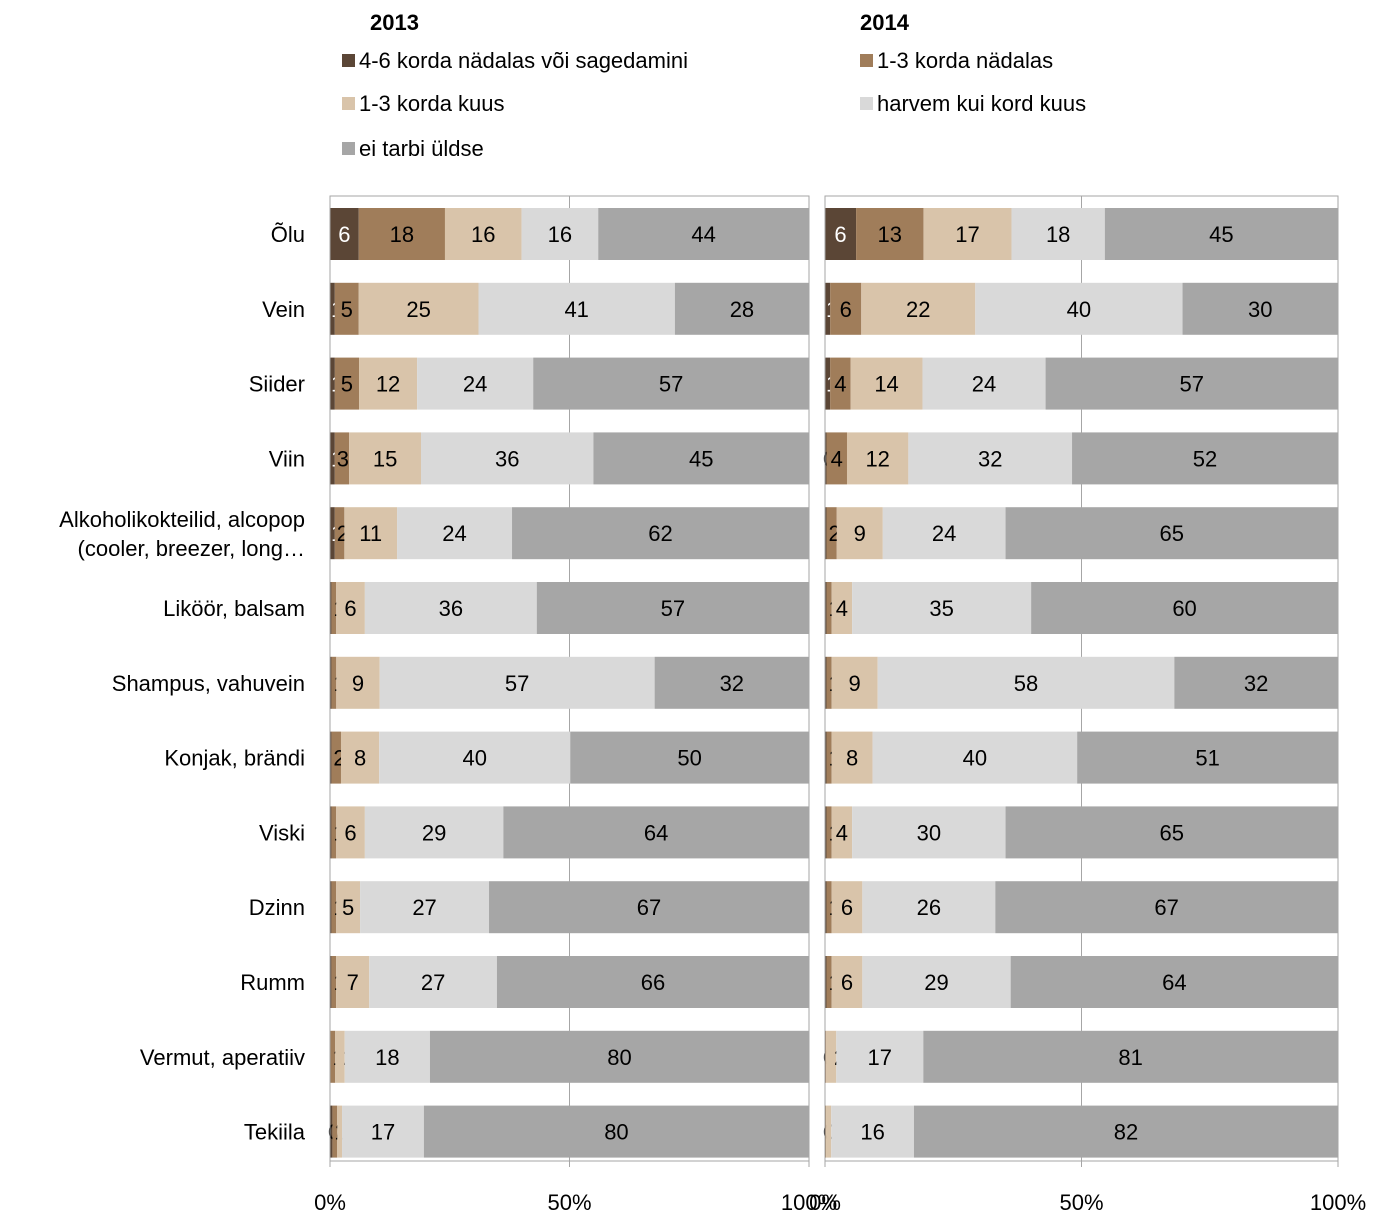  Describe the element at coordinates (432, 103) in the screenshot. I see `legend-label-2: 1-3 korda kuus` at that location.